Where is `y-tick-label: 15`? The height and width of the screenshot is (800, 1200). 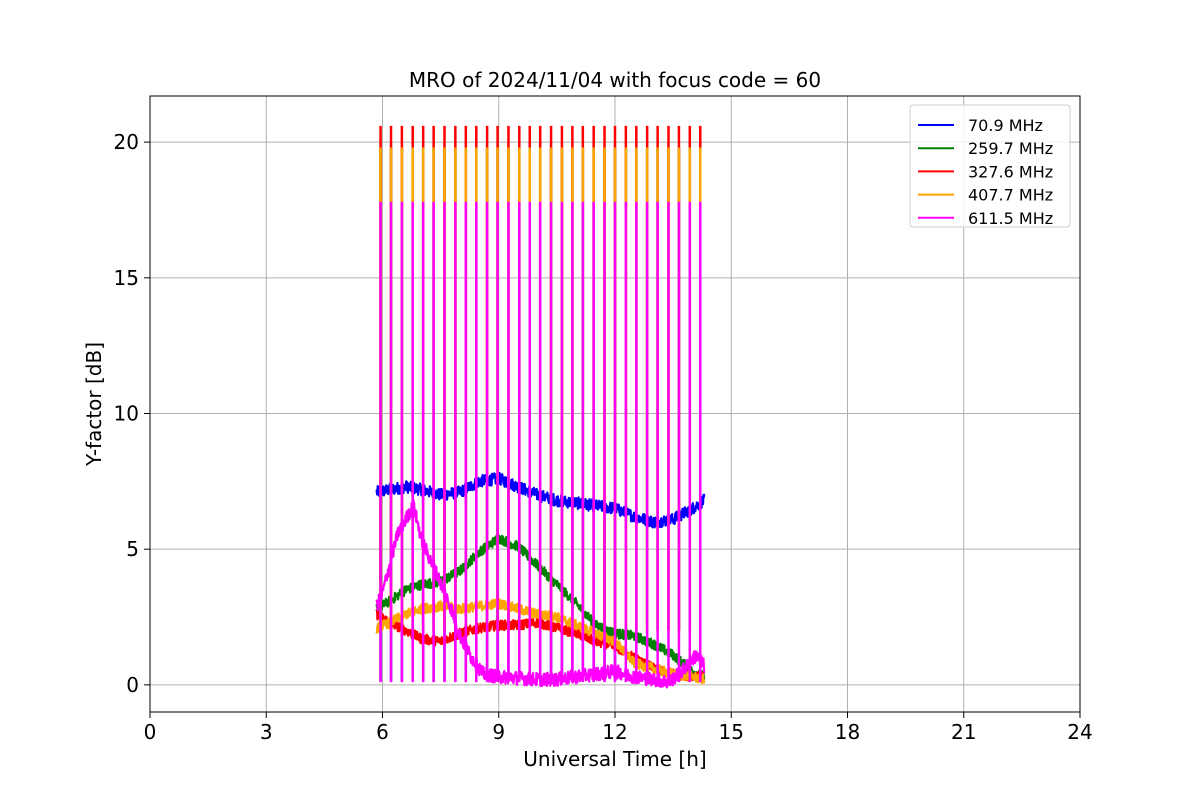
y-tick-label: 15 is located at coordinates (126, 278).